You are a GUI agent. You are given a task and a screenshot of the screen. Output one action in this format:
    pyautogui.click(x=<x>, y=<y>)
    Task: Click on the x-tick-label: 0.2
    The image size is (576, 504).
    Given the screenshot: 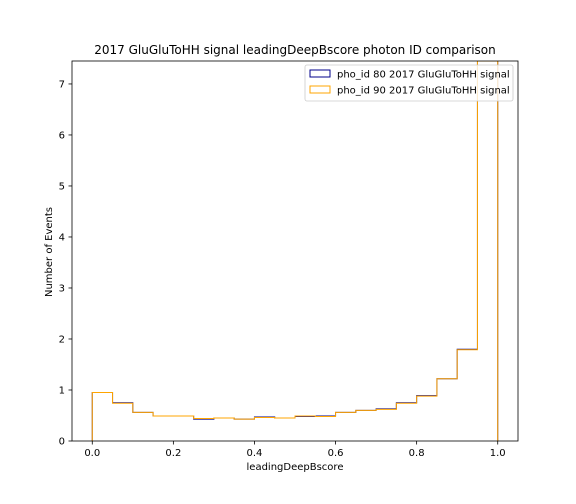 What is the action you would take?
    pyautogui.click(x=173, y=453)
    